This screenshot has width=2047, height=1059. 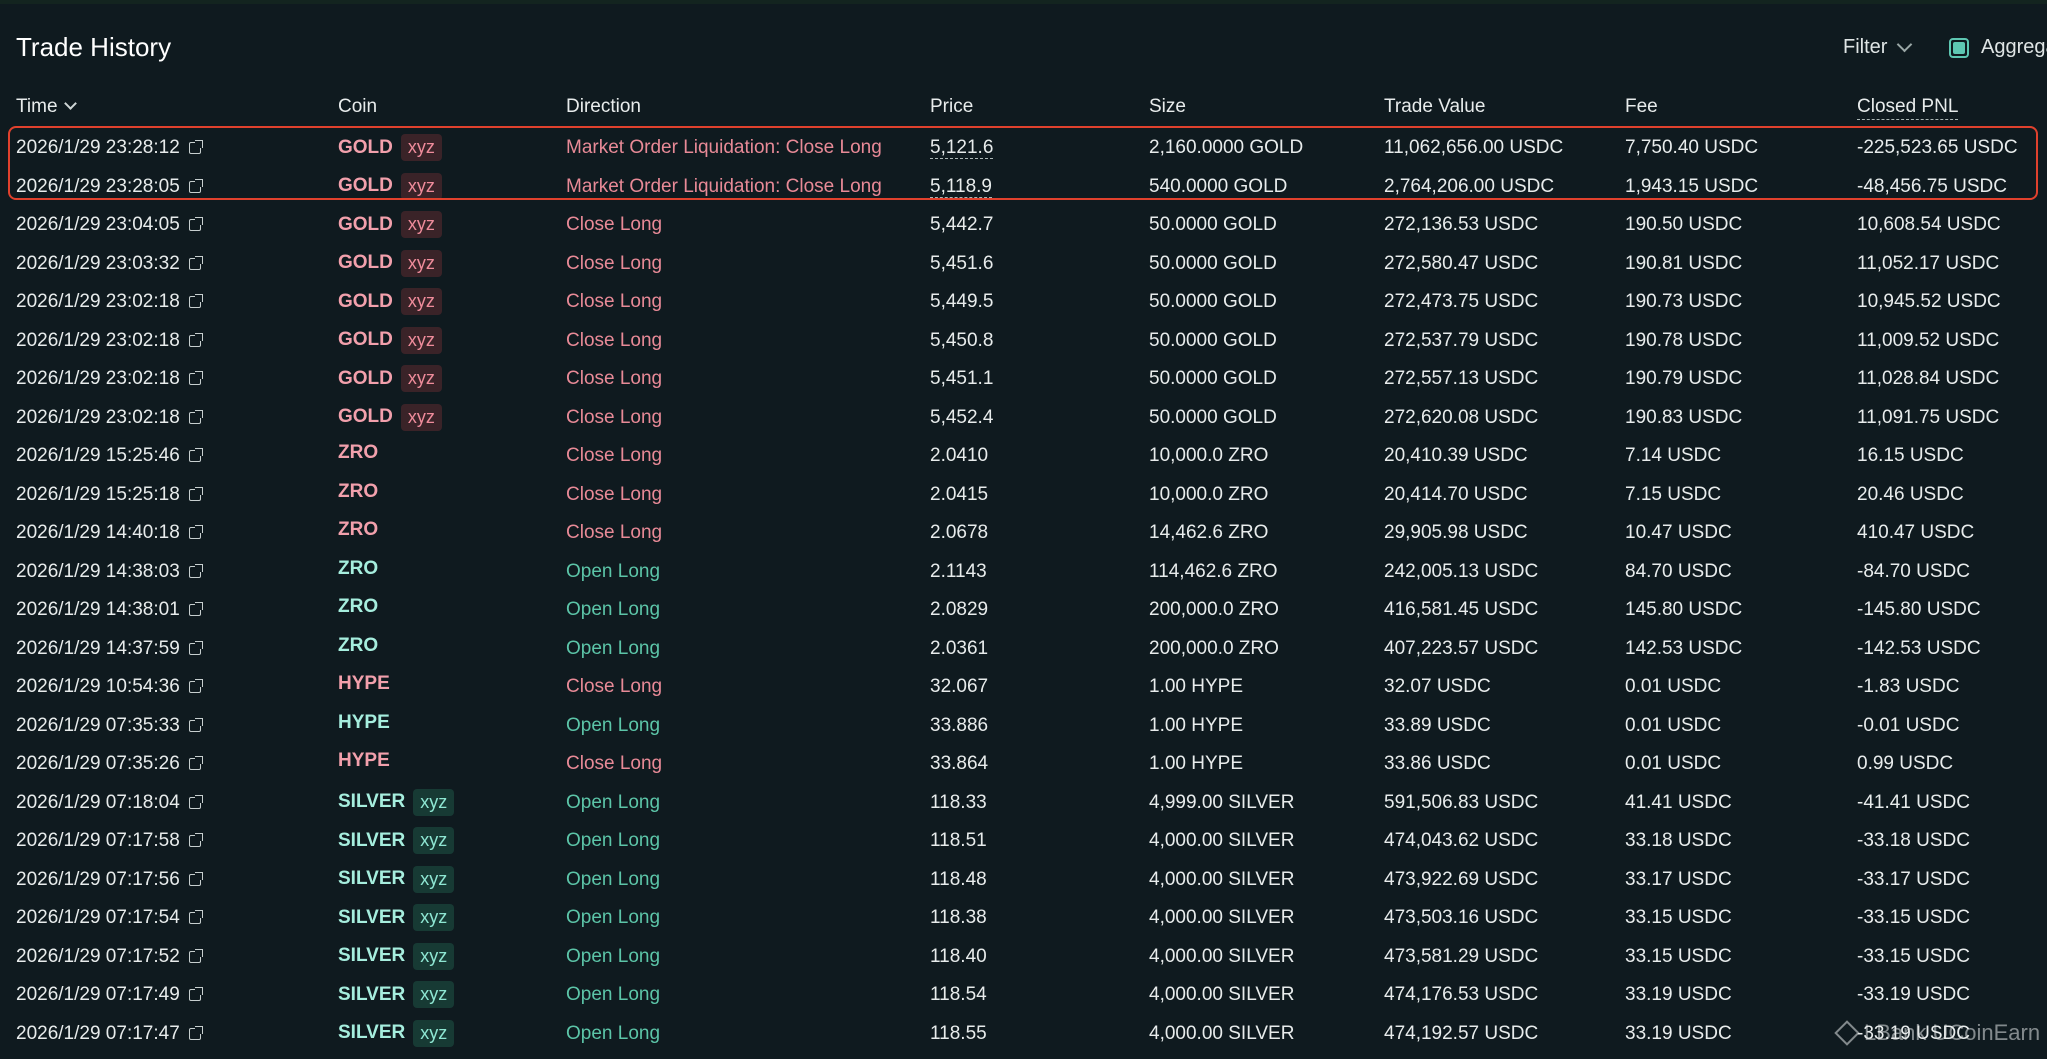 What do you see at coordinates (1456, 455) in the screenshot?
I see `trade-value: 20,410.39 USDC` at bounding box center [1456, 455].